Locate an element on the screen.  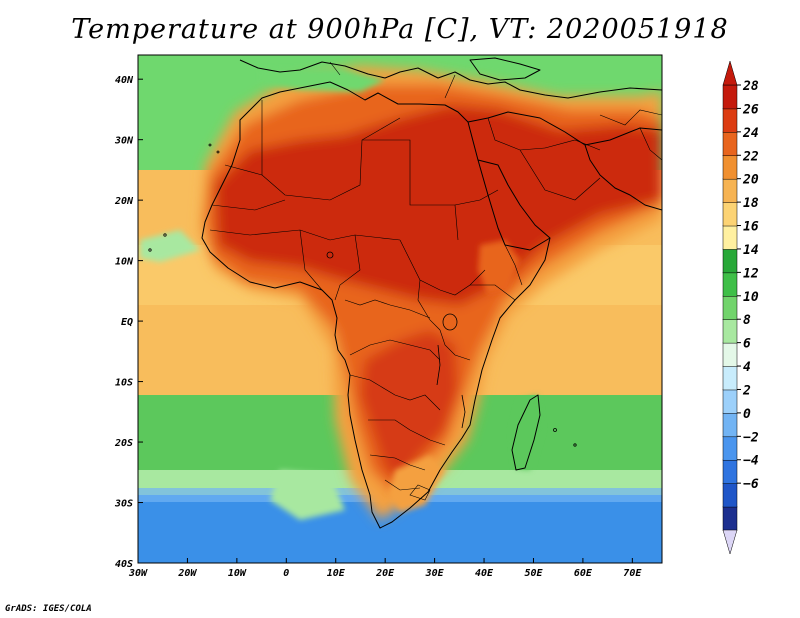
west-ocean-pale-patch is located at coordinates (170, 246).